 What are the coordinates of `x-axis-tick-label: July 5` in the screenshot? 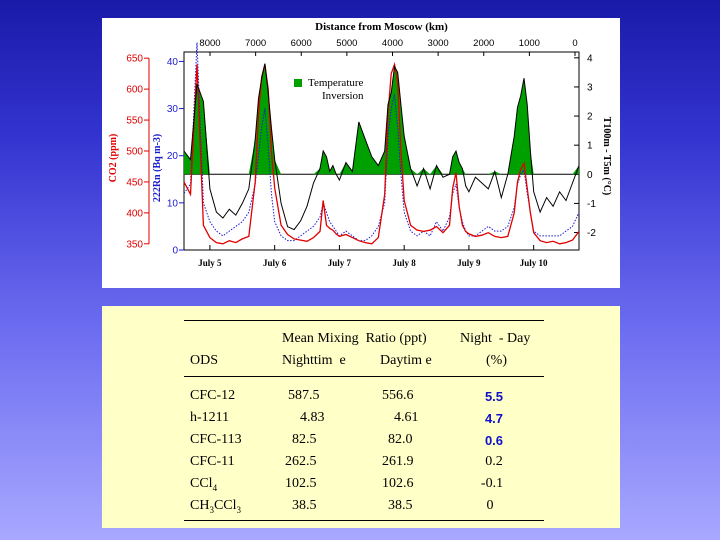 It's located at (210, 263).